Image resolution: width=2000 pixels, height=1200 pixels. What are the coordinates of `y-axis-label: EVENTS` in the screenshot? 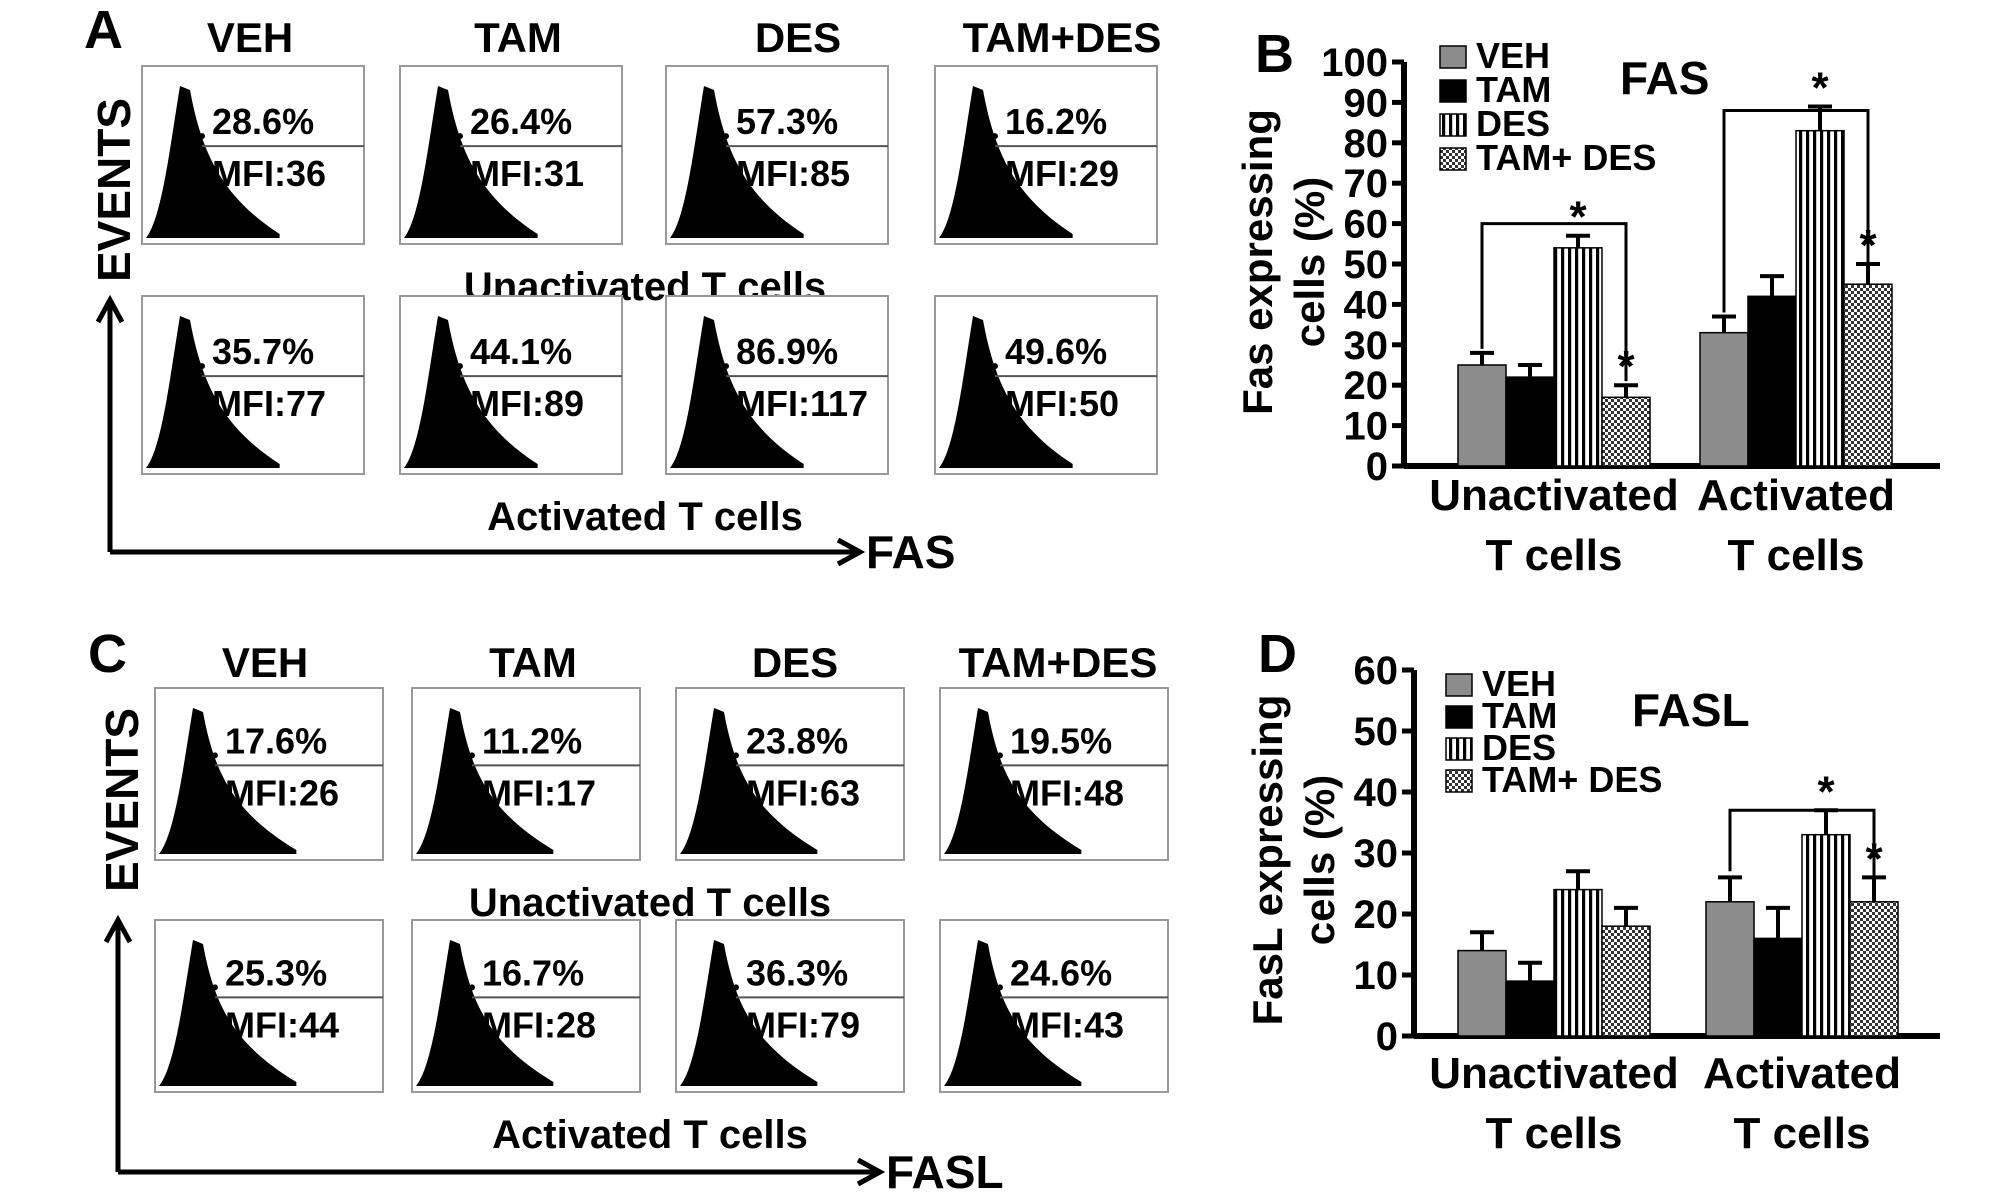 It's located at (114, 190).